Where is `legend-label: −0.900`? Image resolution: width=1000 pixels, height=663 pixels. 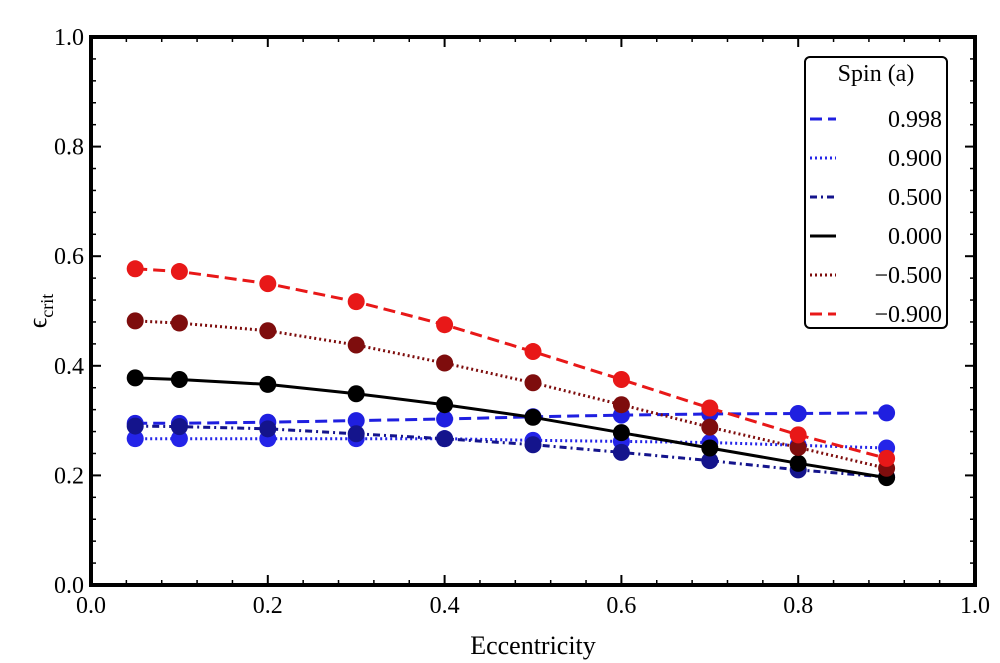
legend-label: −0.900 is located at coordinates (908, 315).